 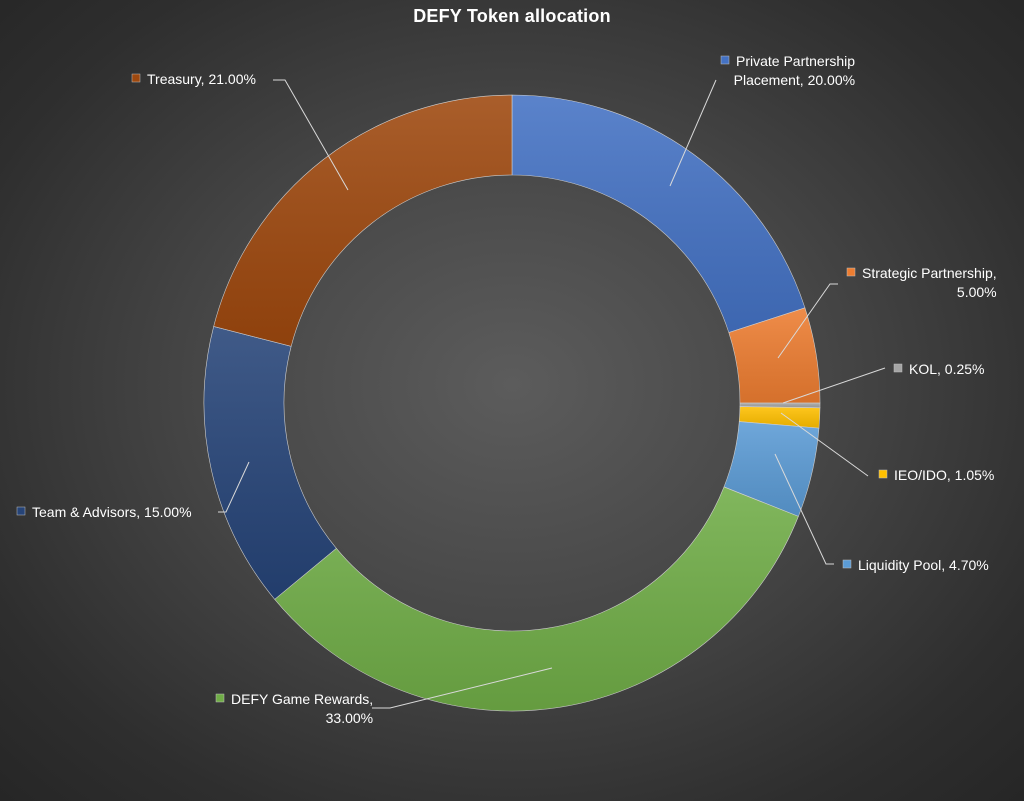 I want to click on legend-marker-defy-game-rewards, so click(x=220, y=698).